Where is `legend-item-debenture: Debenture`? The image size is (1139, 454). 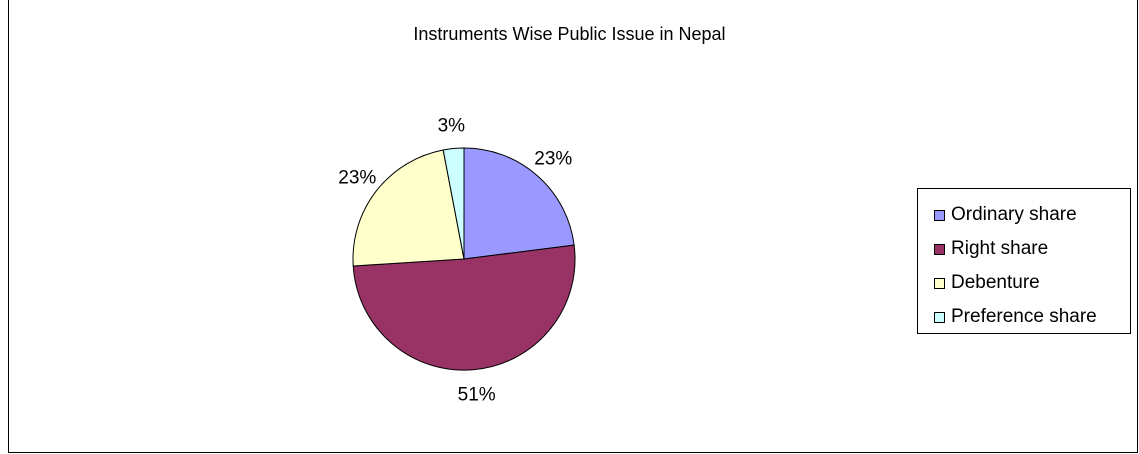 legend-item-debenture: Debenture is located at coordinates (1024, 283).